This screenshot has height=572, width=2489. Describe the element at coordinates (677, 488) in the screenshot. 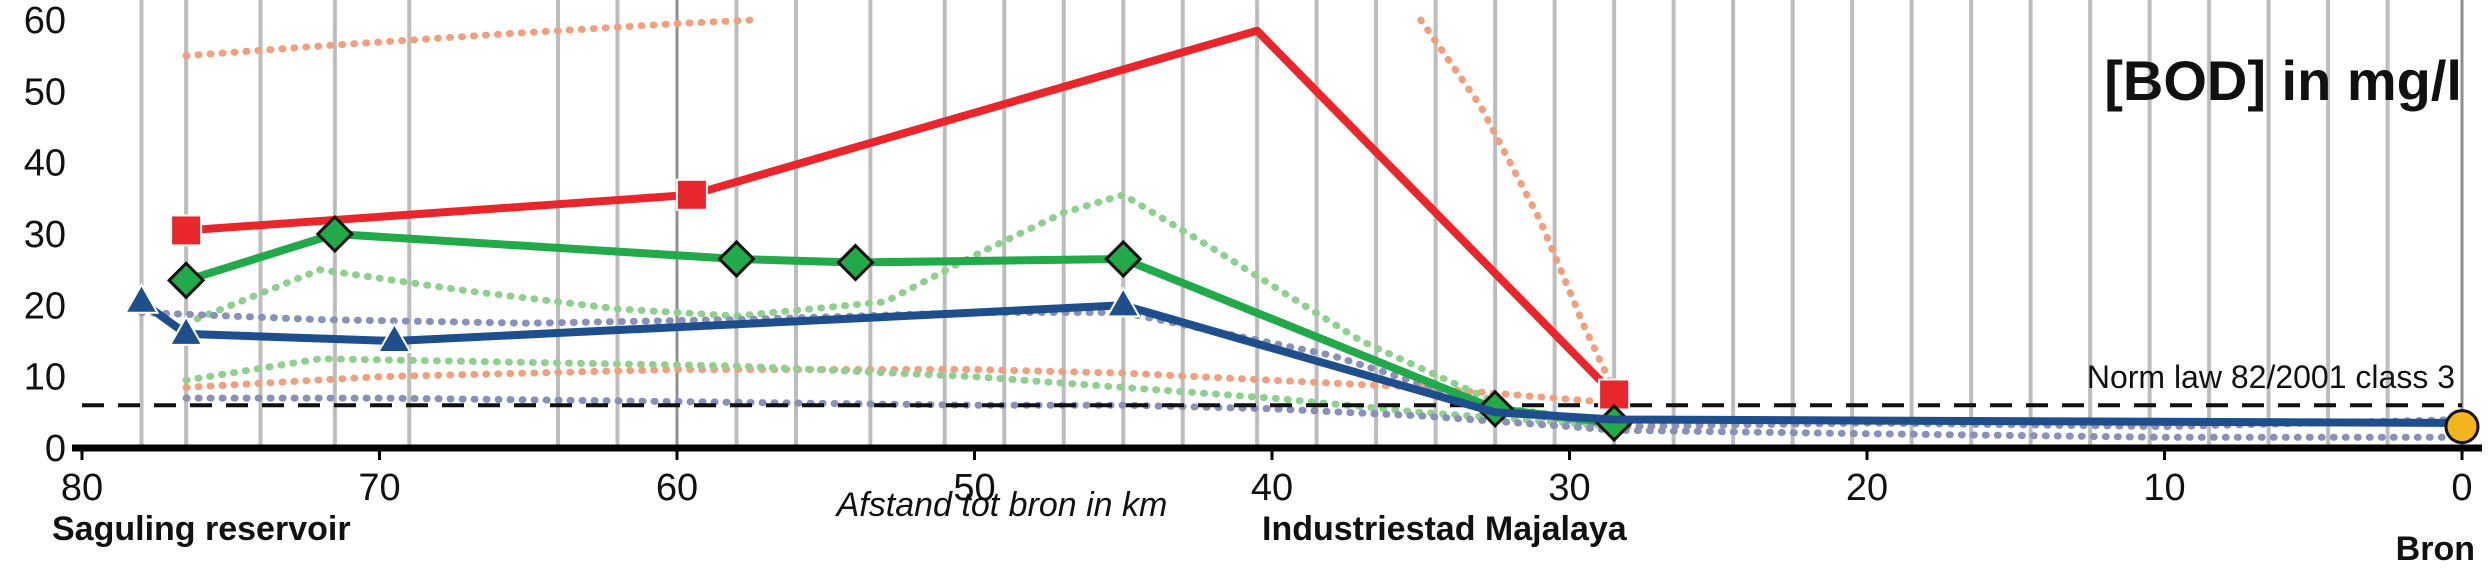

I see `x-tick-label: 60` at that location.